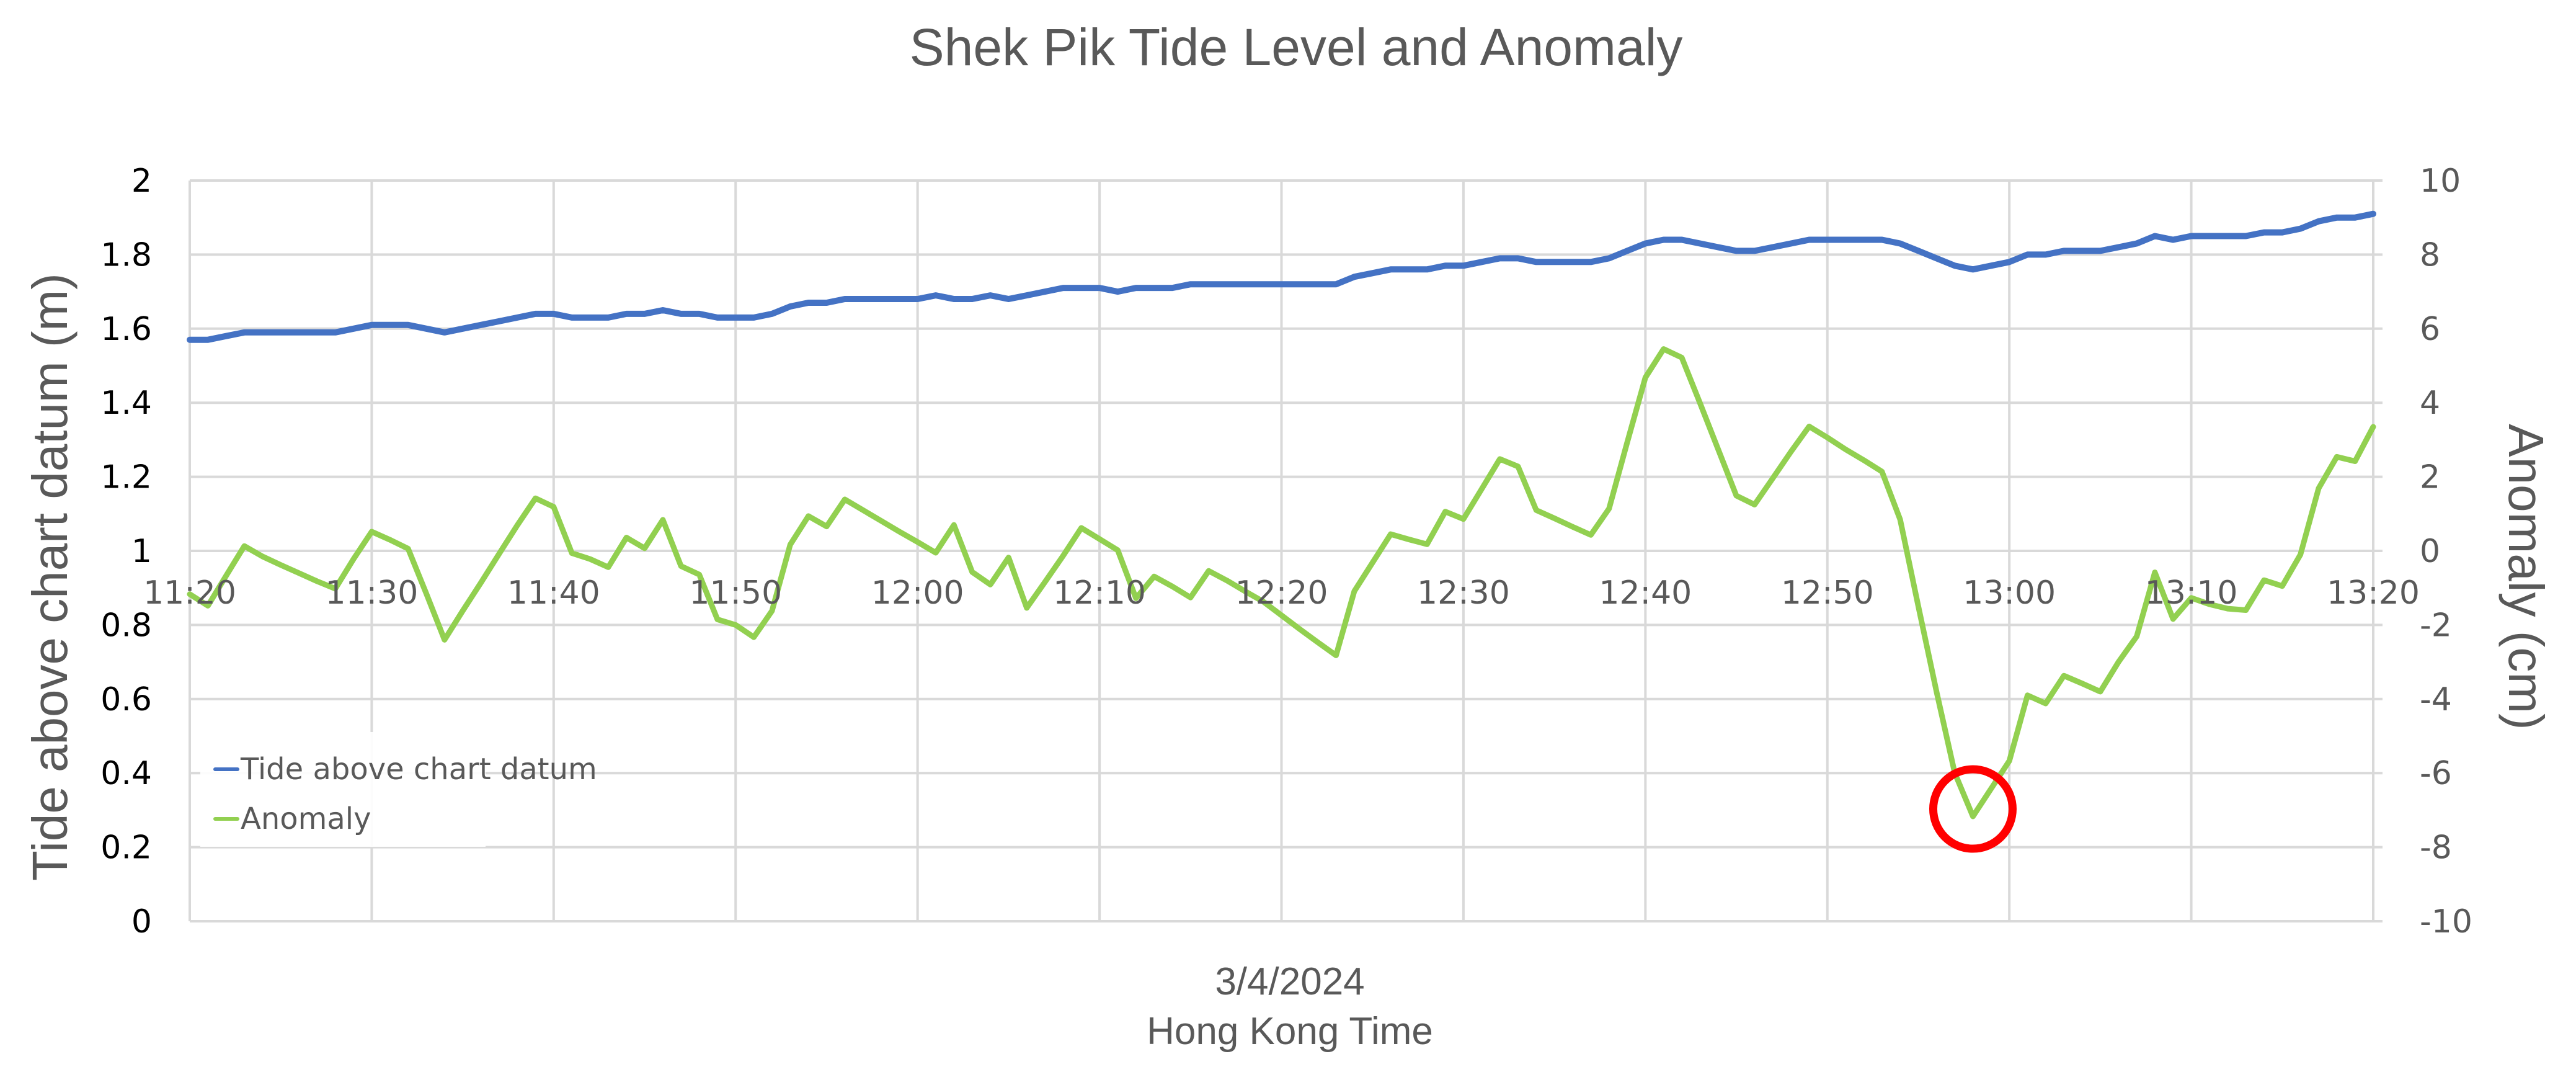  What do you see at coordinates (2436, 625) in the screenshot?
I see `right-y-tick-label: -2` at bounding box center [2436, 625].